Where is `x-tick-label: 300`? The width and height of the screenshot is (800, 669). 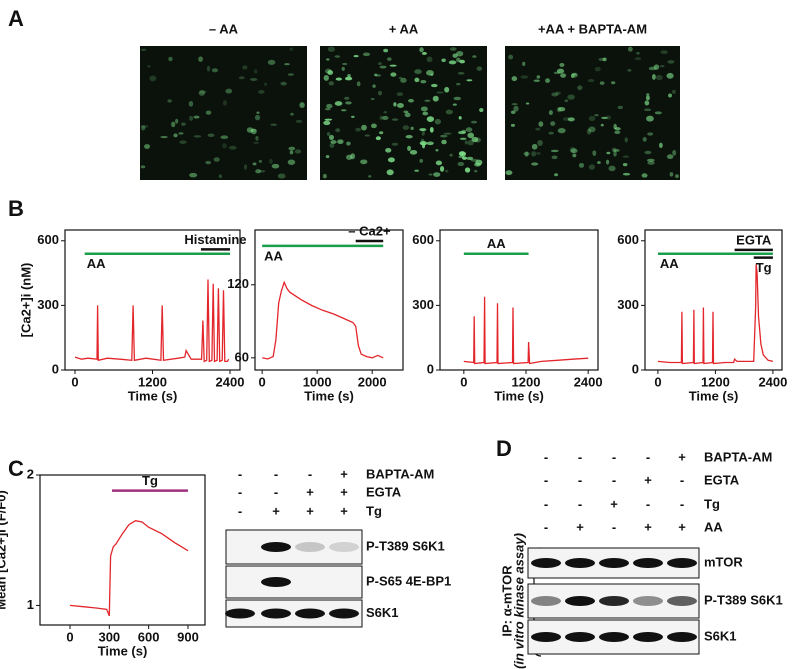
x-tick-label: 300 is located at coordinates (109, 636).